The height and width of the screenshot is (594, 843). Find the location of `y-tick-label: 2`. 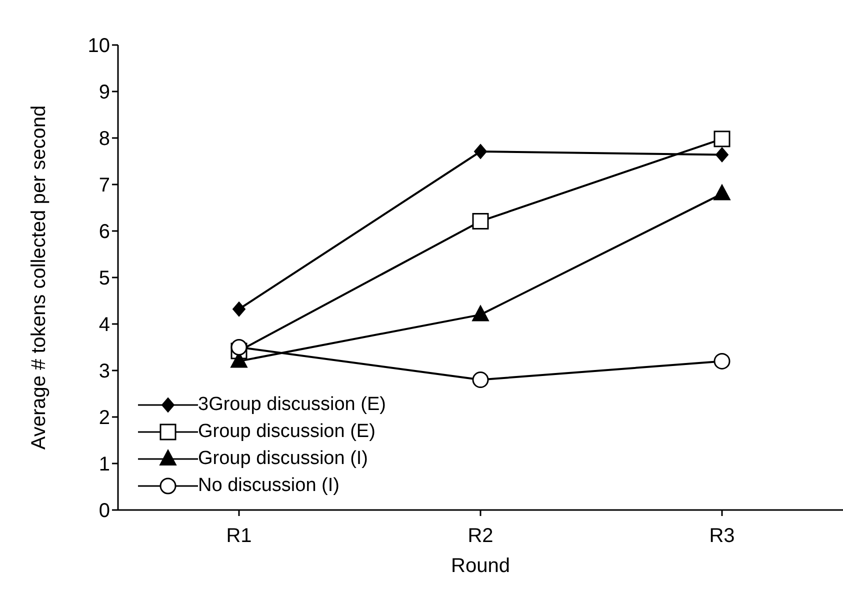

y-tick-label: 2 is located at coordinates (104, 418).